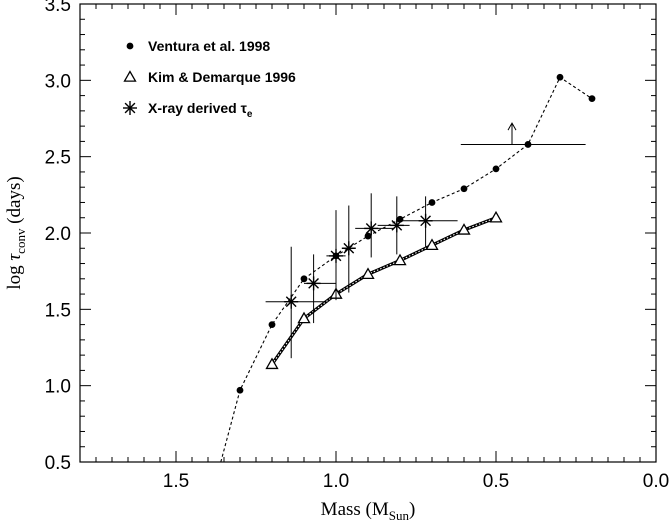 The height and width of the screenshot is (525, 670). I want to click on legend-entry: Kim & Demarque 1996, so click(209, 77).